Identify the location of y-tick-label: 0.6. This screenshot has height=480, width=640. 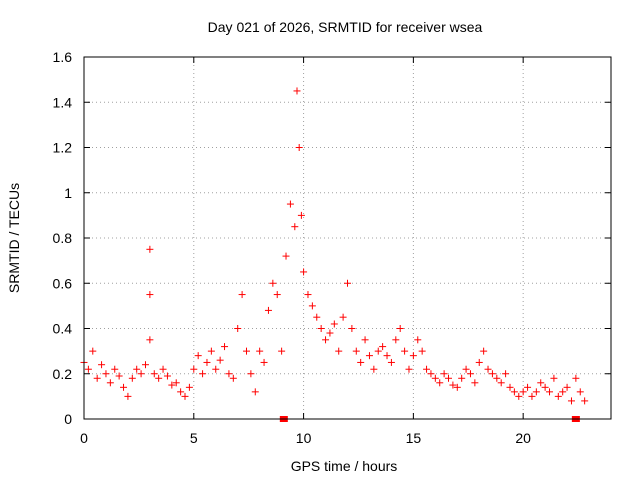
(63, 283).